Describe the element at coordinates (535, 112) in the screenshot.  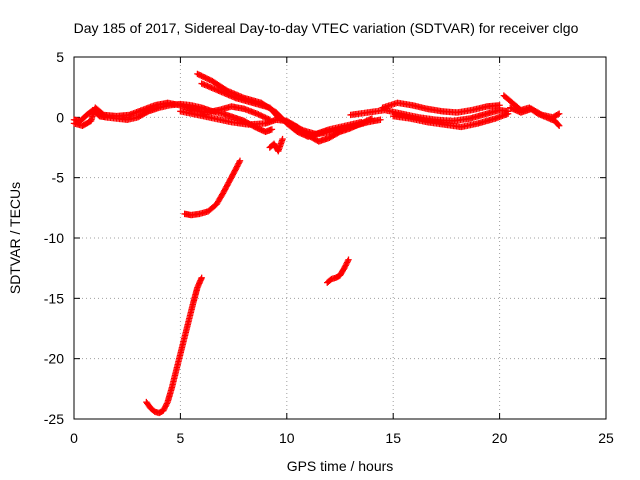
I see `series-arc-k` at that location.